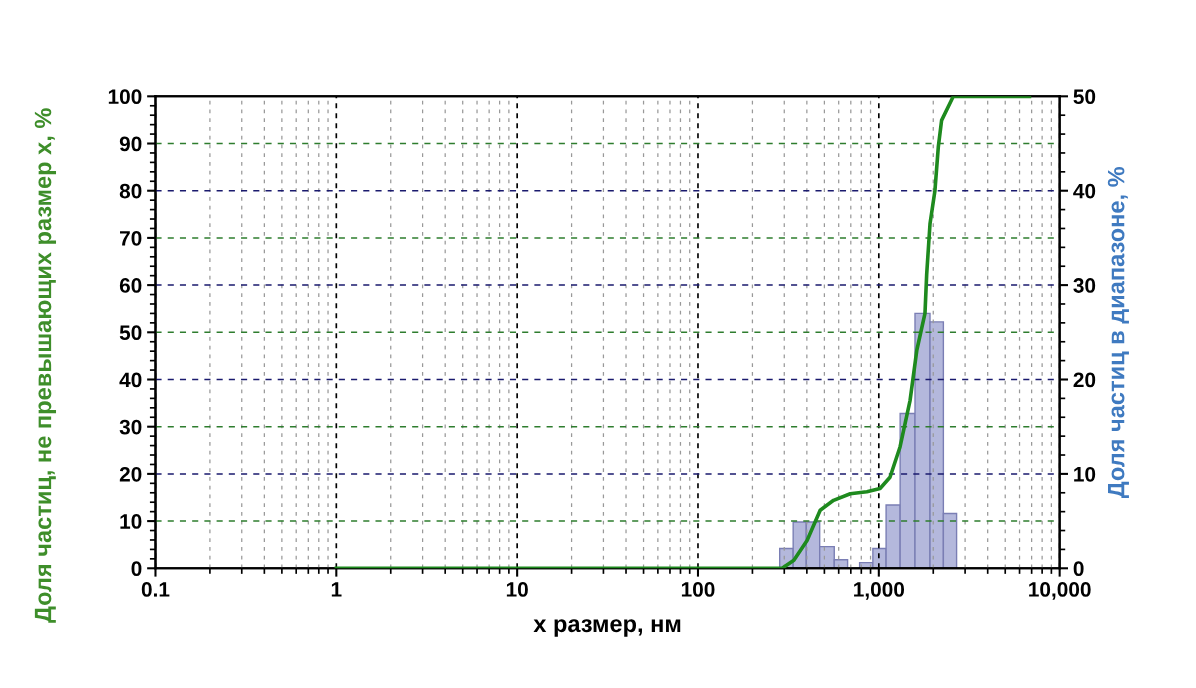 The width and height of the screenshot is (1196, 688). I want to click on y-tick-label: 40, so click(130, 380).